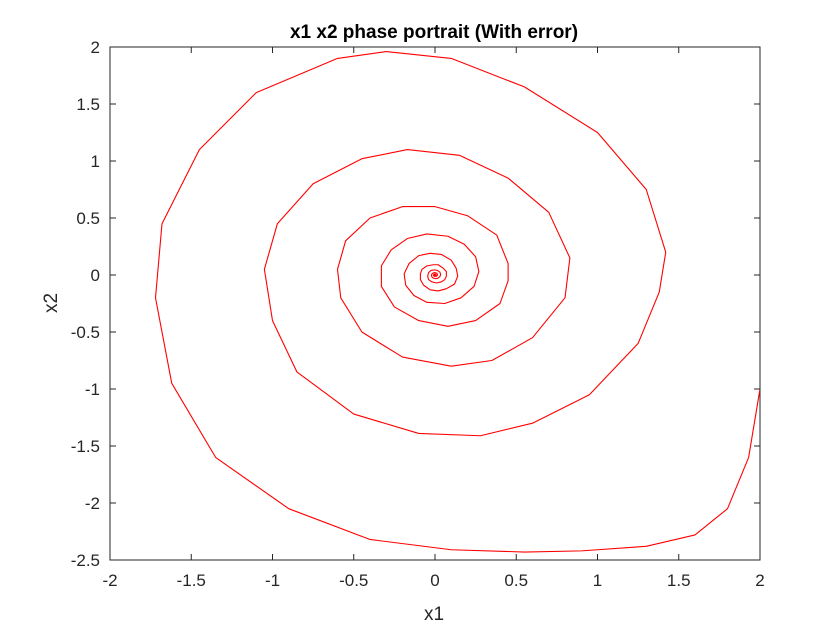  What do you see at coordinates (759, 580) in the screenshot?
I see `x-tick-label: 2` at bounding box center [759, 580].